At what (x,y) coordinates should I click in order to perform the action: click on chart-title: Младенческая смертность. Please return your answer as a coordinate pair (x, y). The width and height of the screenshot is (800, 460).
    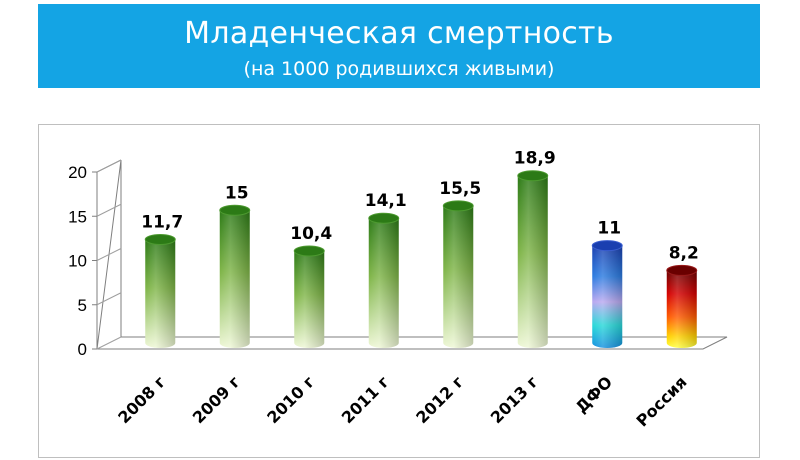
    Looking at the image, I should click on (399, 33).